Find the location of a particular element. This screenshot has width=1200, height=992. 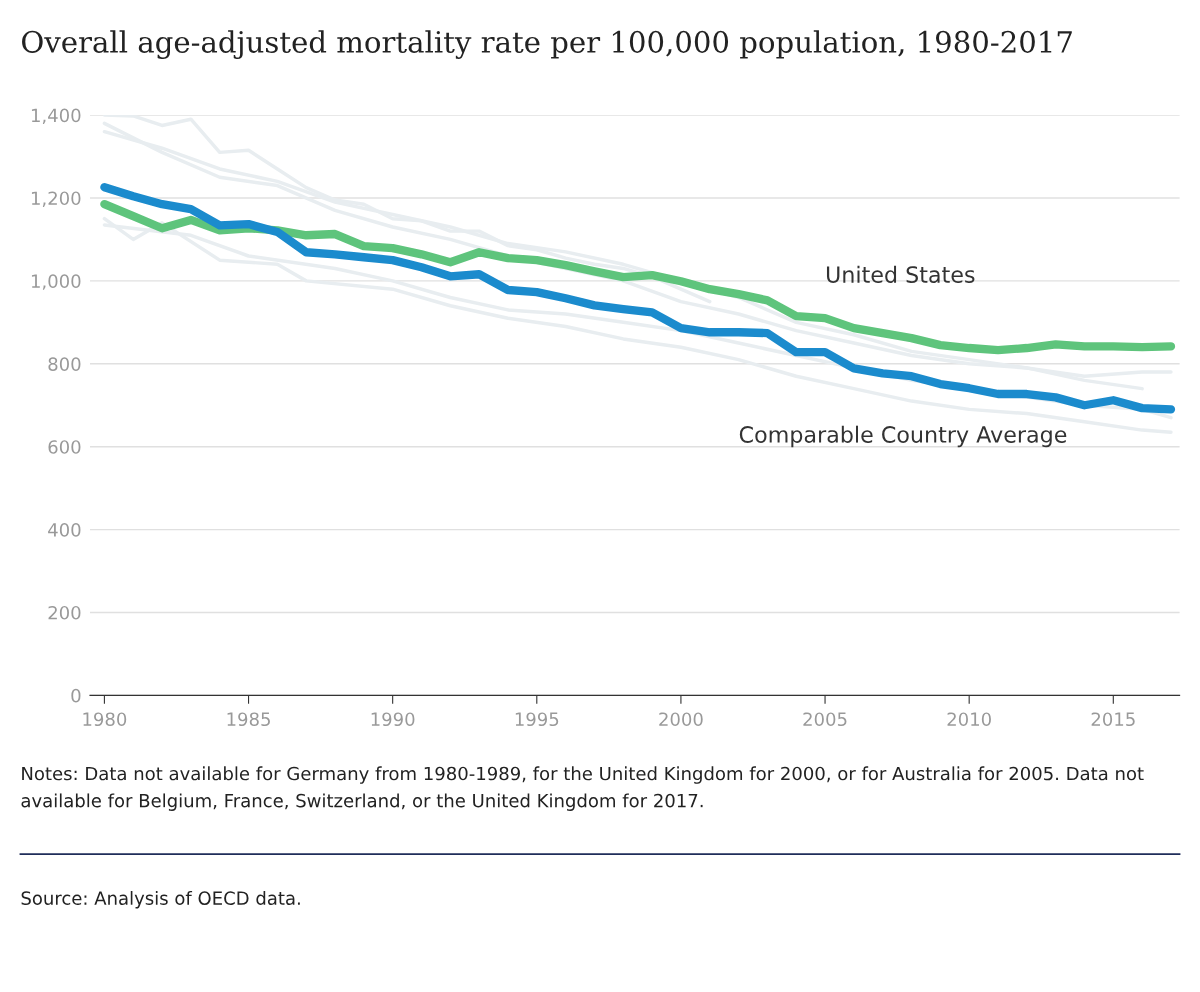

y-tick-label: 200 is located at coordinates (64, 612).